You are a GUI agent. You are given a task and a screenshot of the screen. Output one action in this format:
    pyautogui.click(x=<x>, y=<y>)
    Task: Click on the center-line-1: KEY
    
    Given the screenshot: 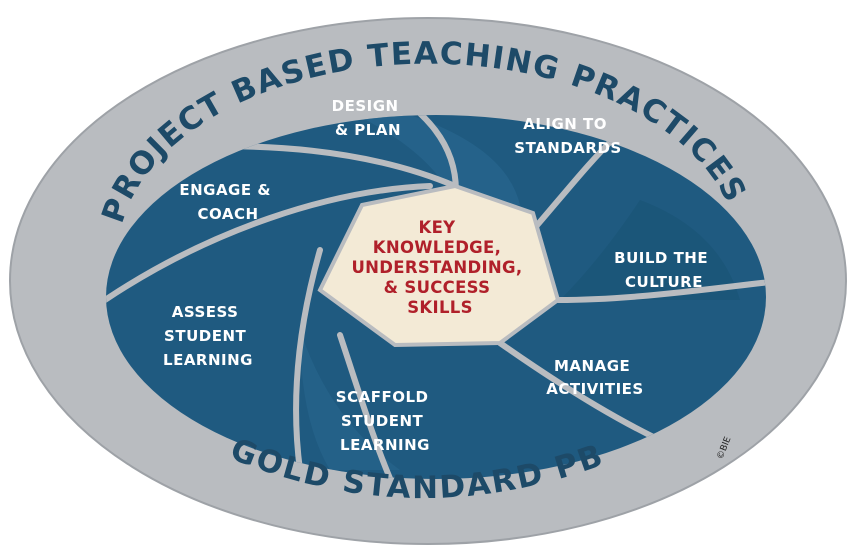 What is the action you would take?
    pyautogui.click(x=438, y=227)
    